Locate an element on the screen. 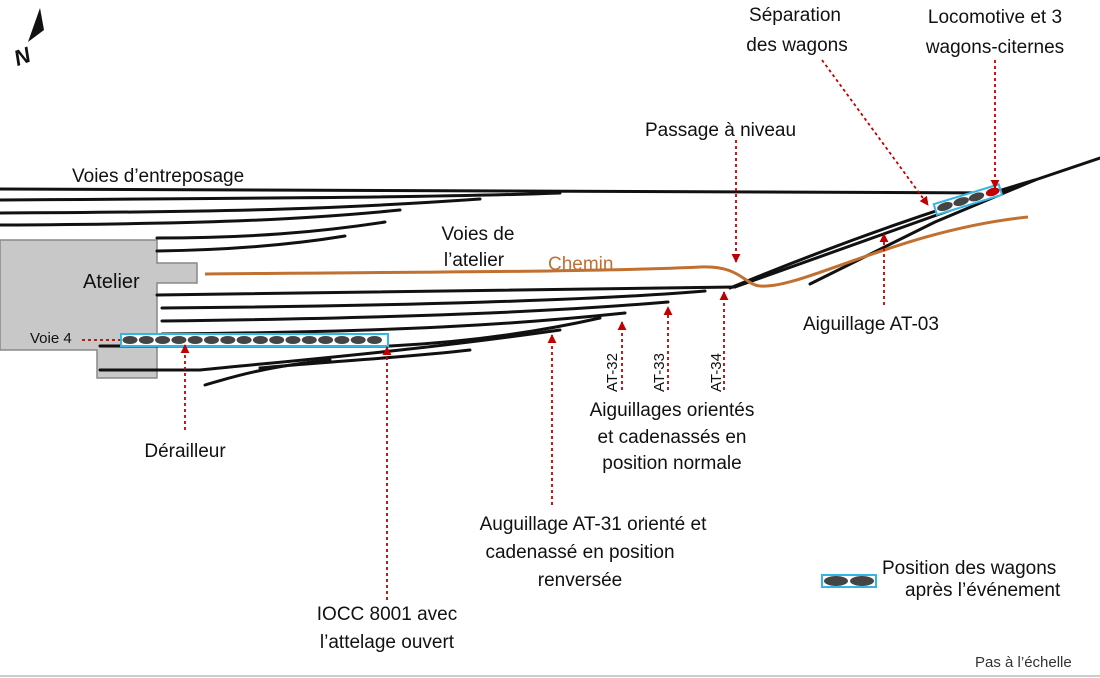  switch-id-label: AT-32 is located at coordinates (612, 372).